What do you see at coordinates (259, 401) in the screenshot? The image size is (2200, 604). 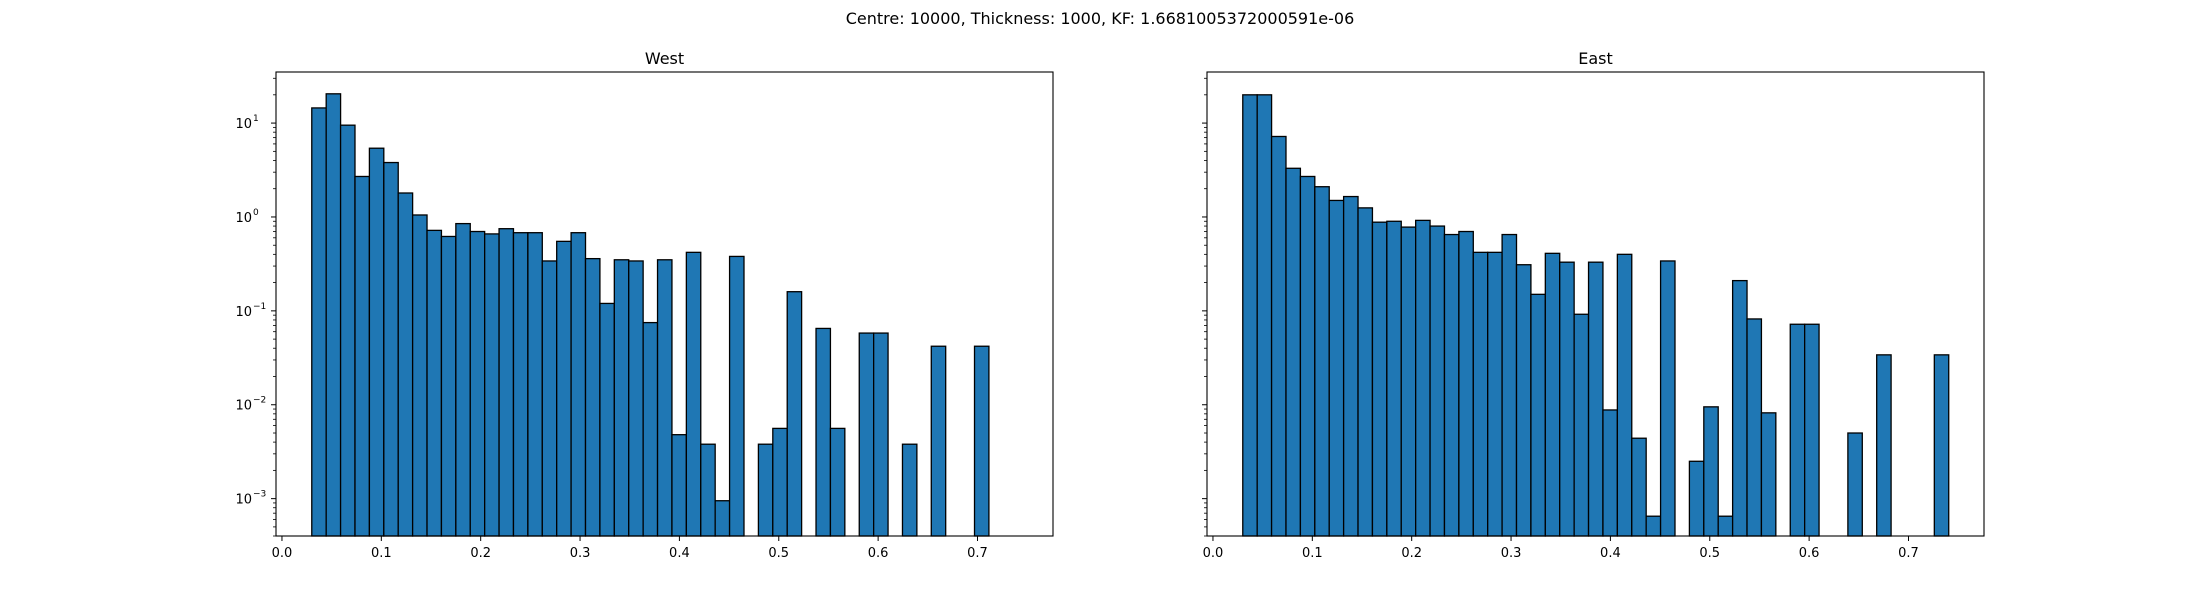 I see `y-tick-label-exponent: −2` at bounding box center [259, 401].